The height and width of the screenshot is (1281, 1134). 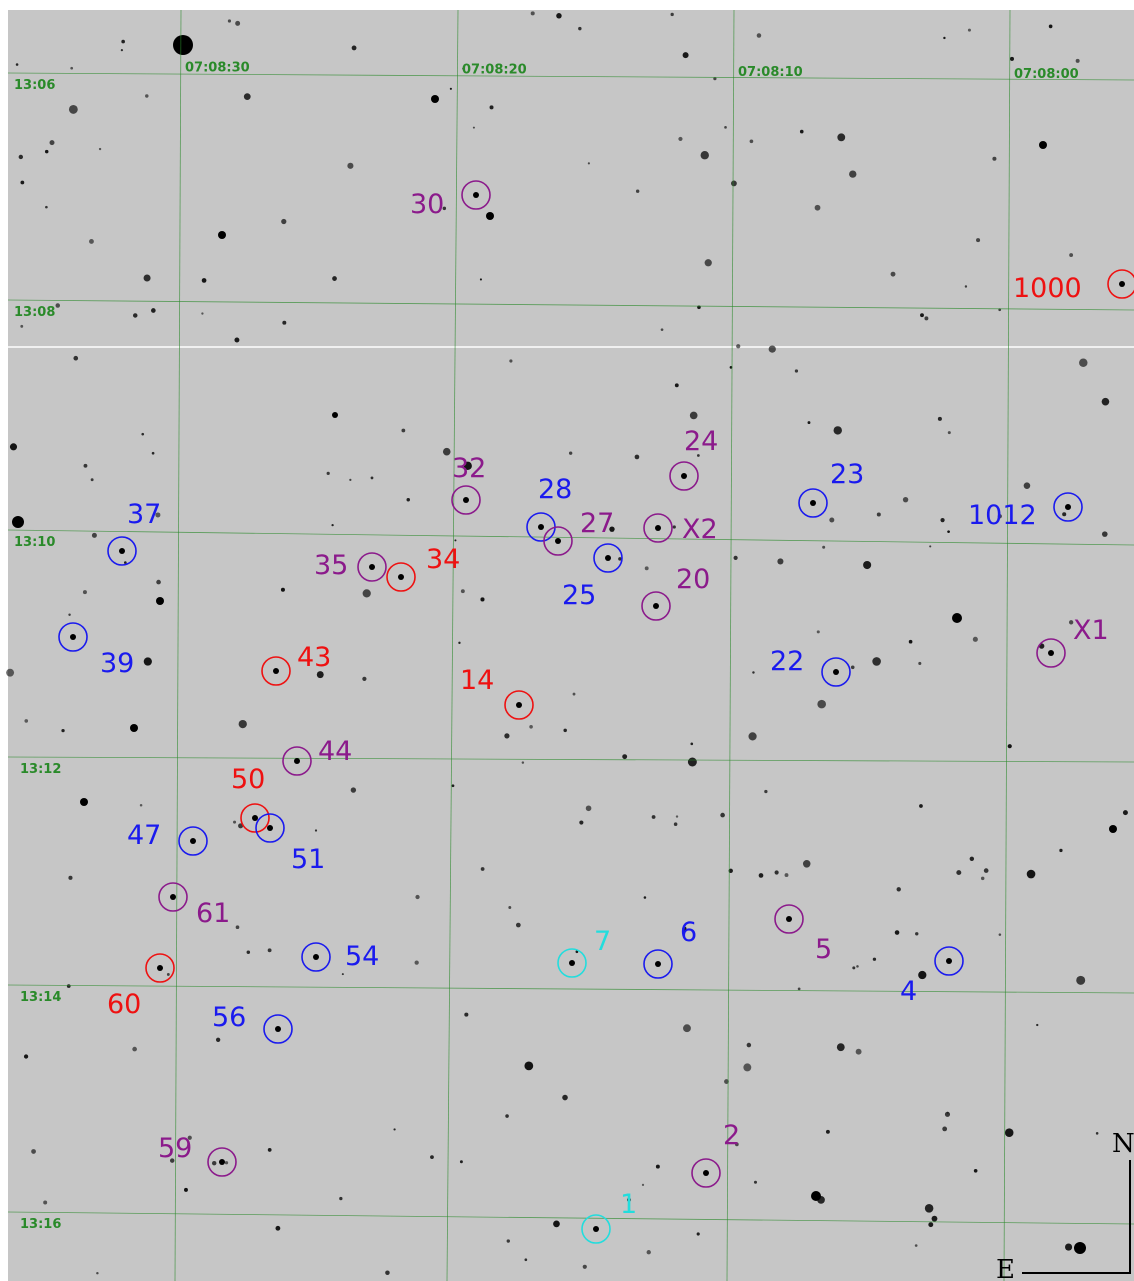 What do you see at coordinates (362, 956) in the screenshot?
I see `marker-label: 54` at bounding box center [362, 956].